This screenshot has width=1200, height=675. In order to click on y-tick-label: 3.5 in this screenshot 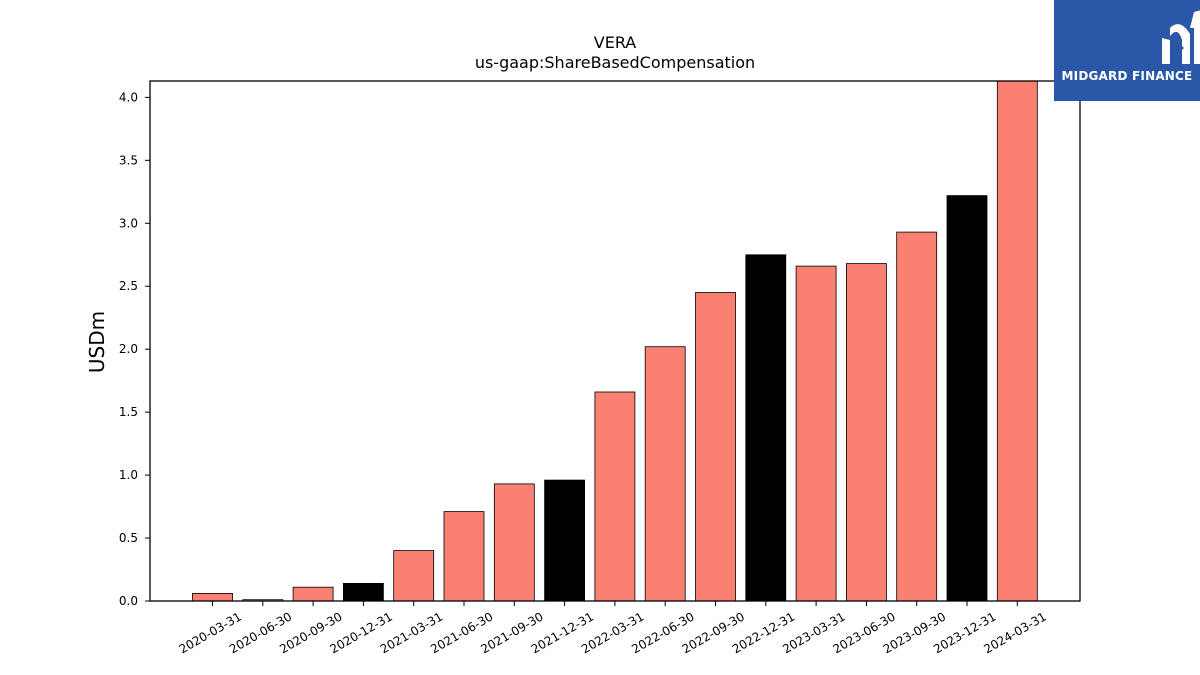, I will do `click(128, 160)`.